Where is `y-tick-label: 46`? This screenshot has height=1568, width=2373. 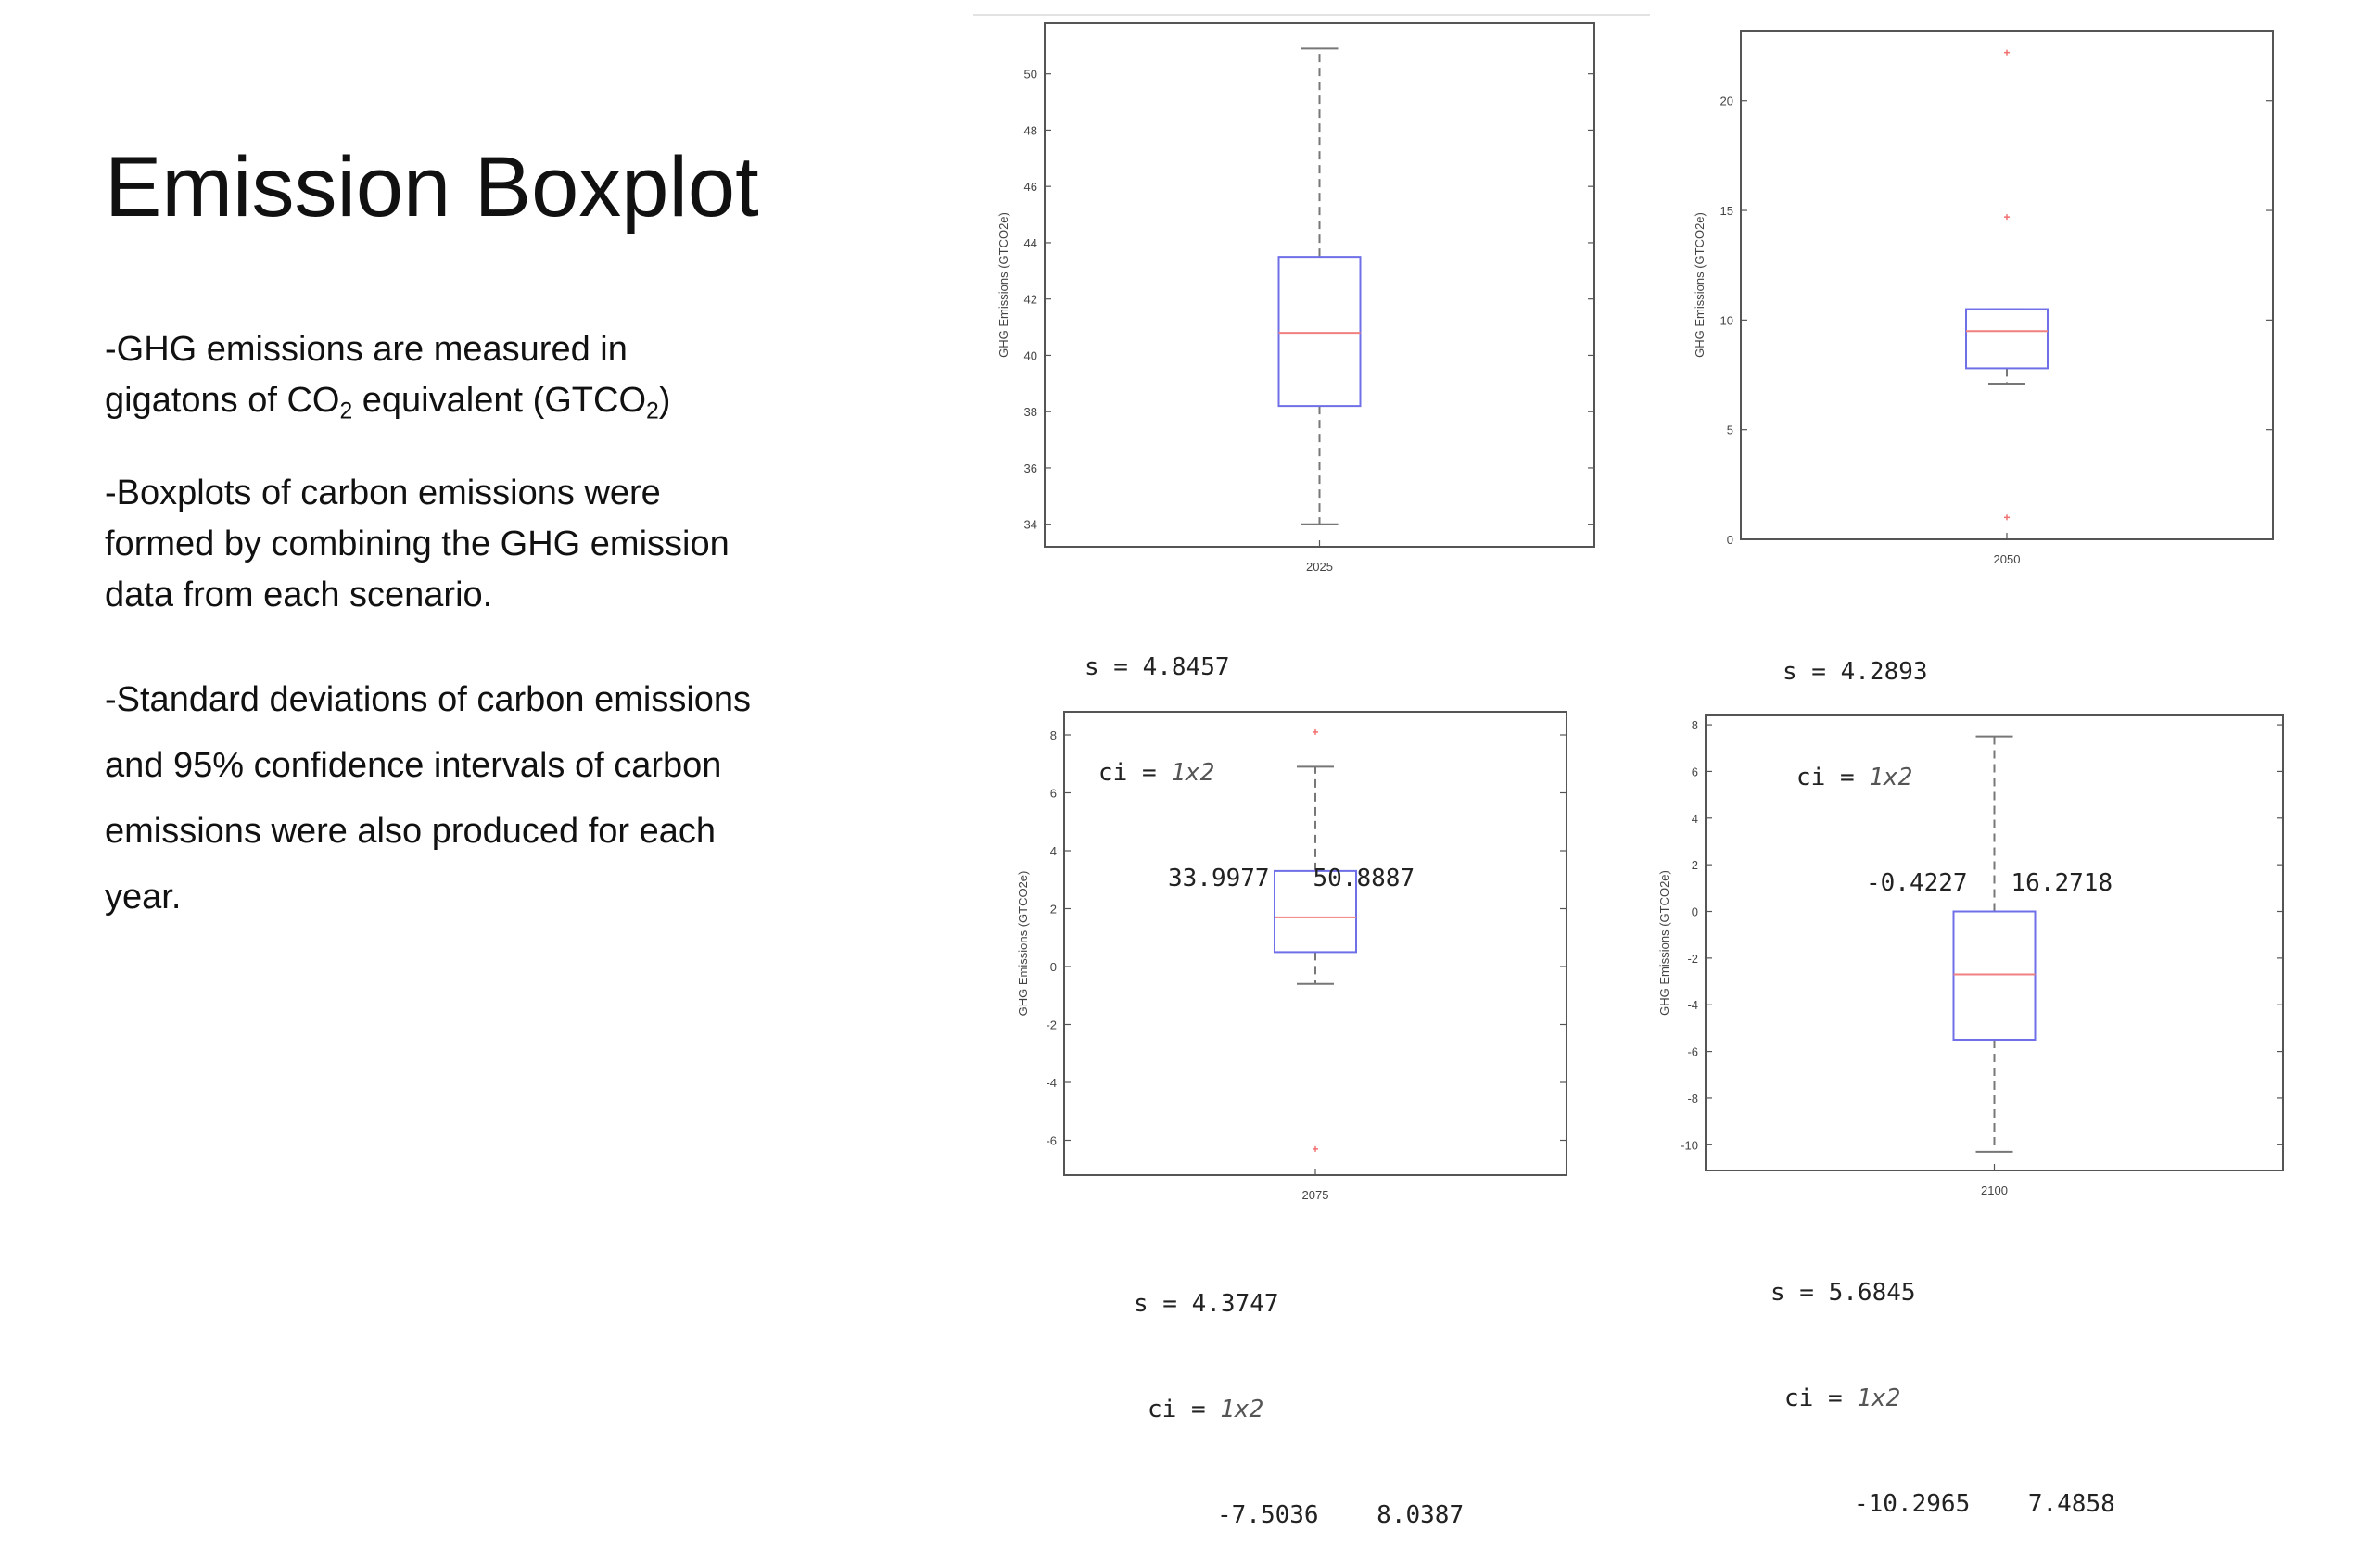
y-tick-label: 46 is located at coordinates (1030, 187).